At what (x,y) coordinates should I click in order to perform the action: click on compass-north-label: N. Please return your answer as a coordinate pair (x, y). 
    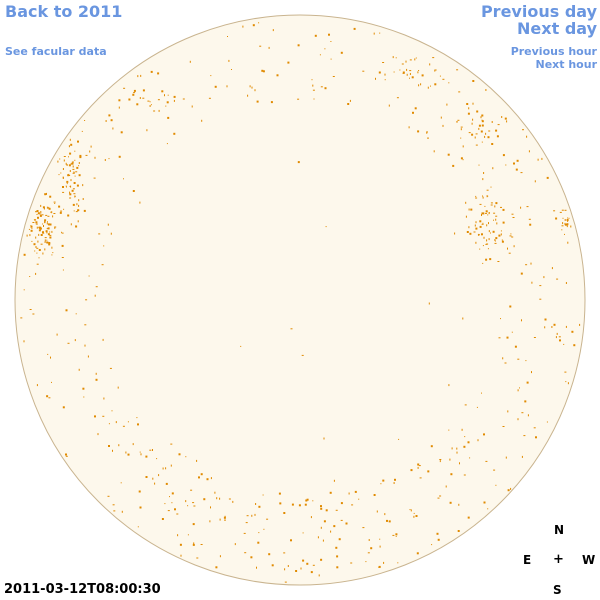
    Looking at the image, I should click on (559, 530).